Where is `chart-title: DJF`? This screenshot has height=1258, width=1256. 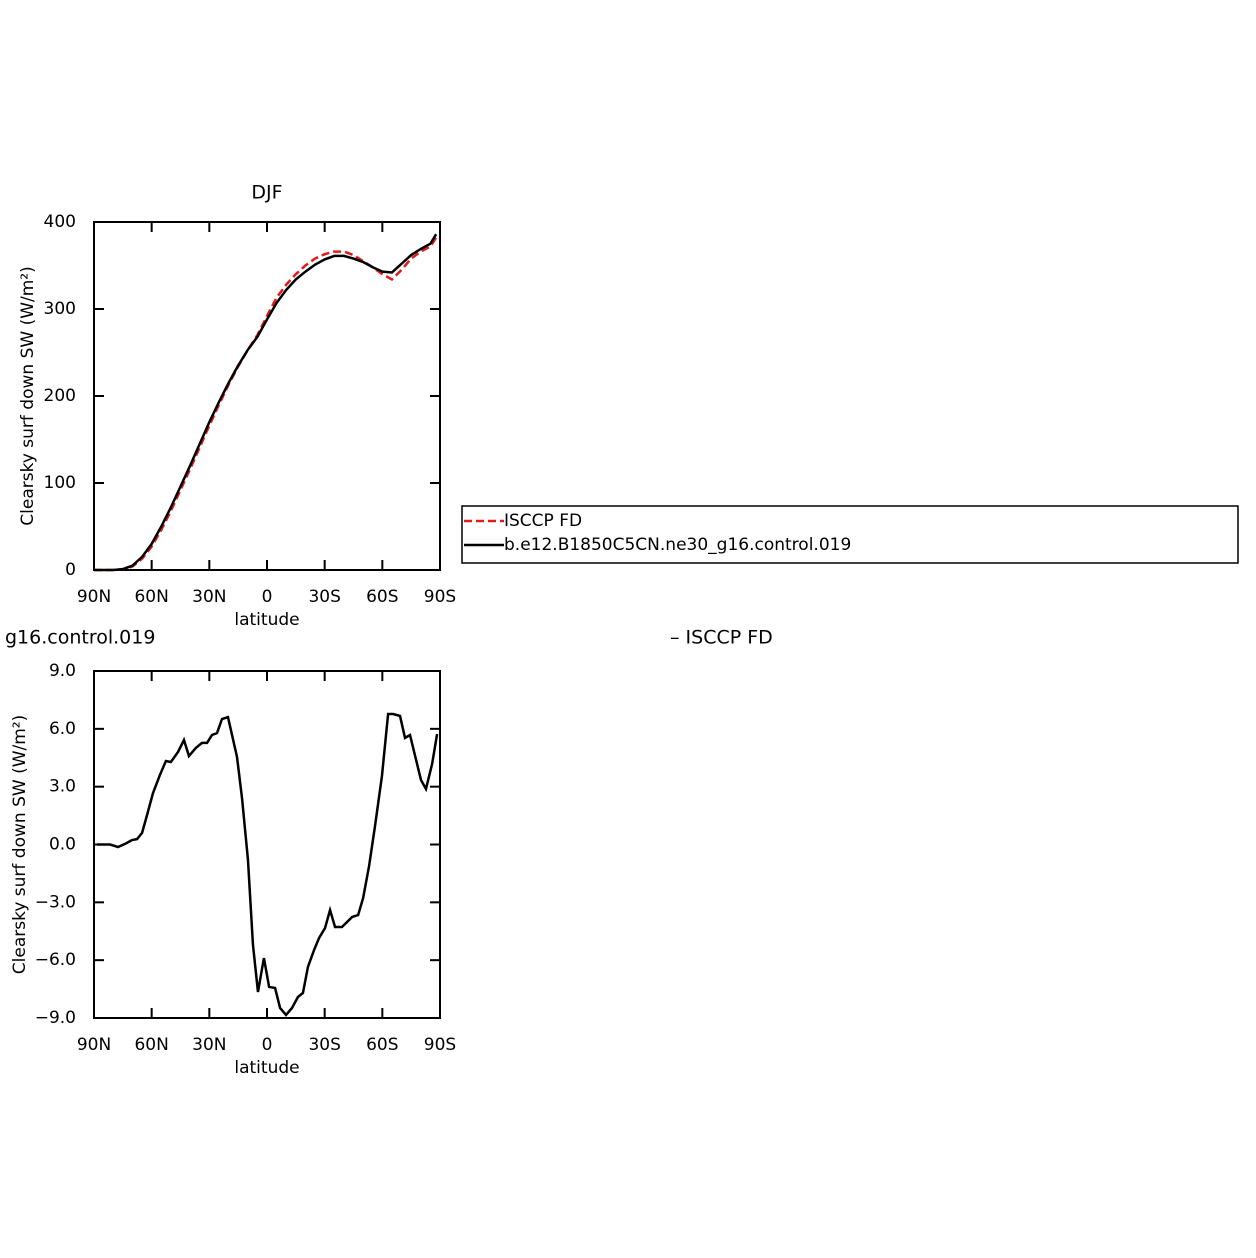 chart-title: DJF is located at coordinates (266, 193).